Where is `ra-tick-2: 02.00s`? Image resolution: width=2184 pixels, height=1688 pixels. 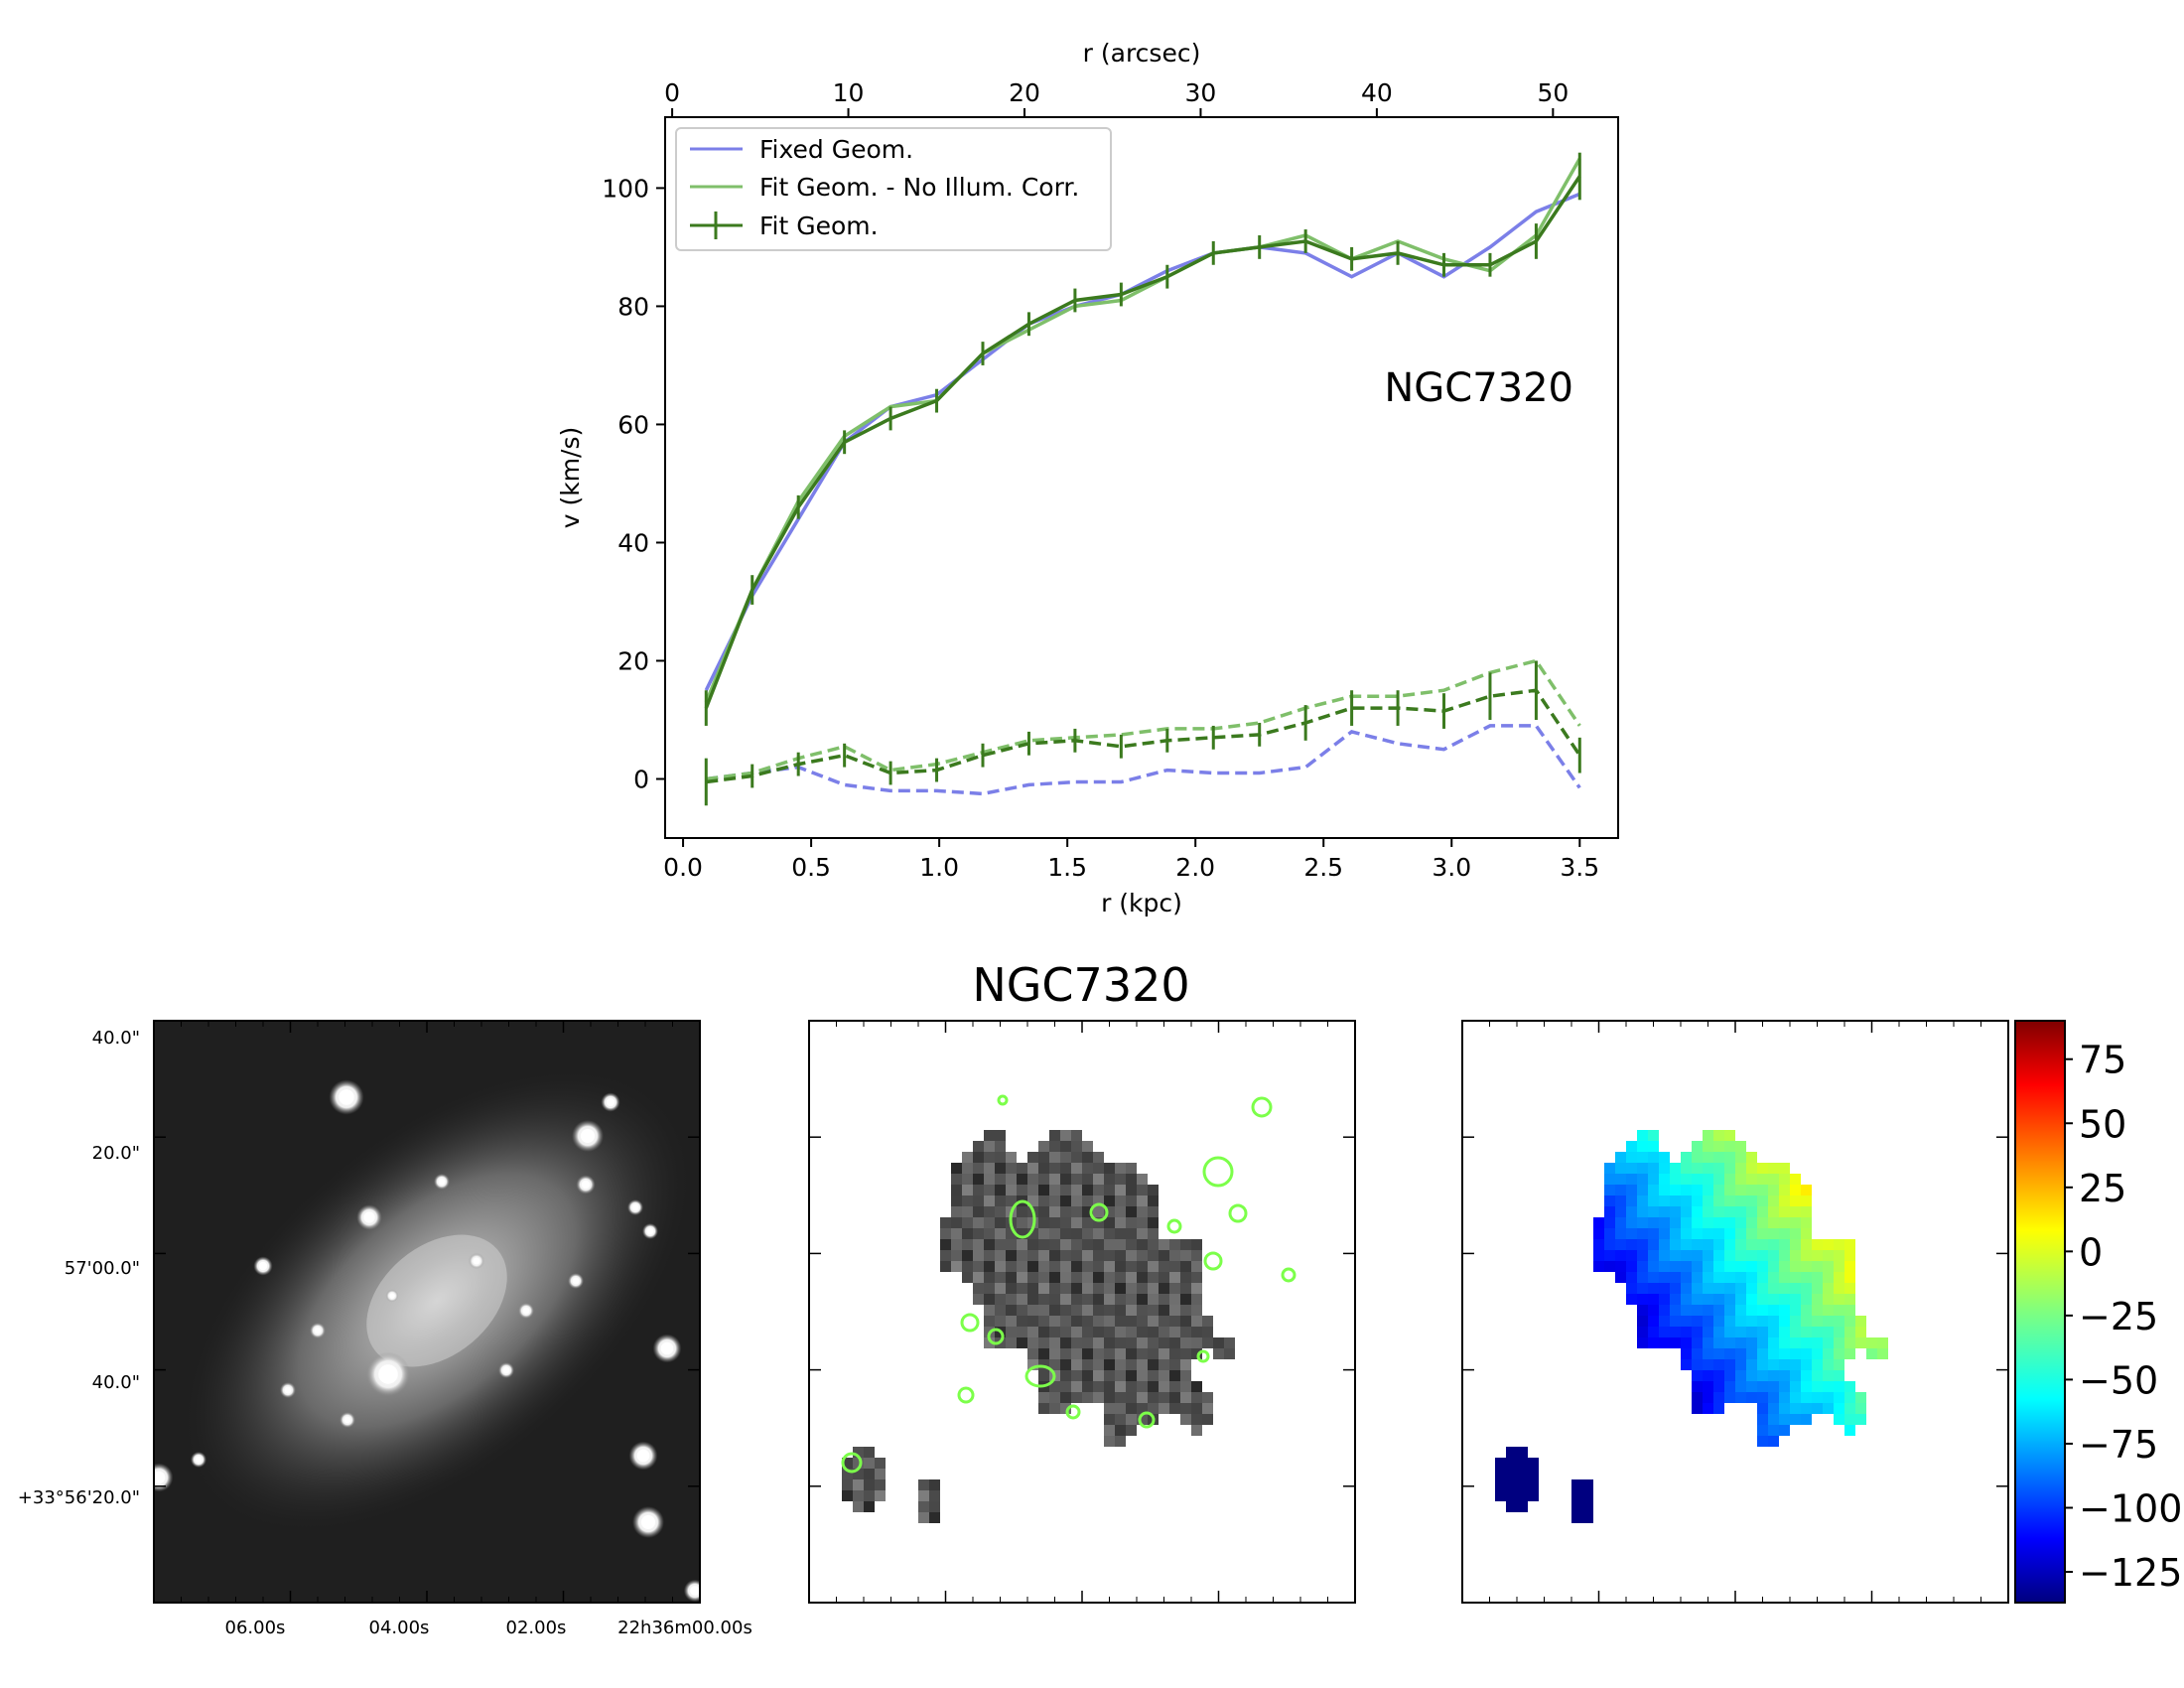 ra-tick-2: 02.00s is located at coordinates (536, 1628).